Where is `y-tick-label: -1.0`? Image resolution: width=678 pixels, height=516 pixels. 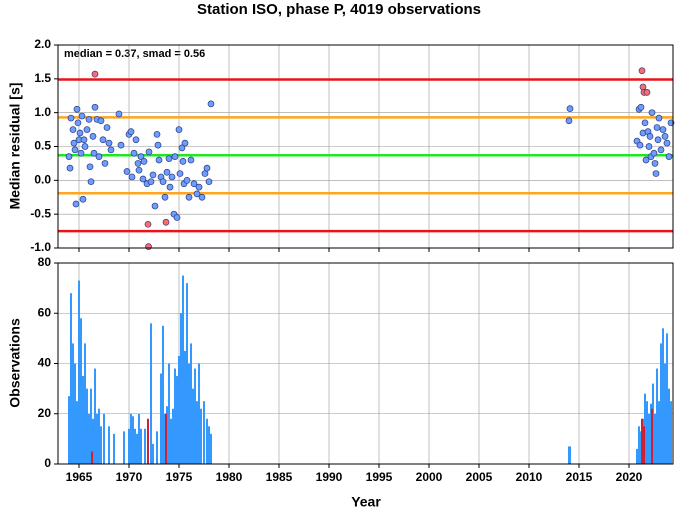
y-tick-label: -1.0 is located at coordinates (40, 247).